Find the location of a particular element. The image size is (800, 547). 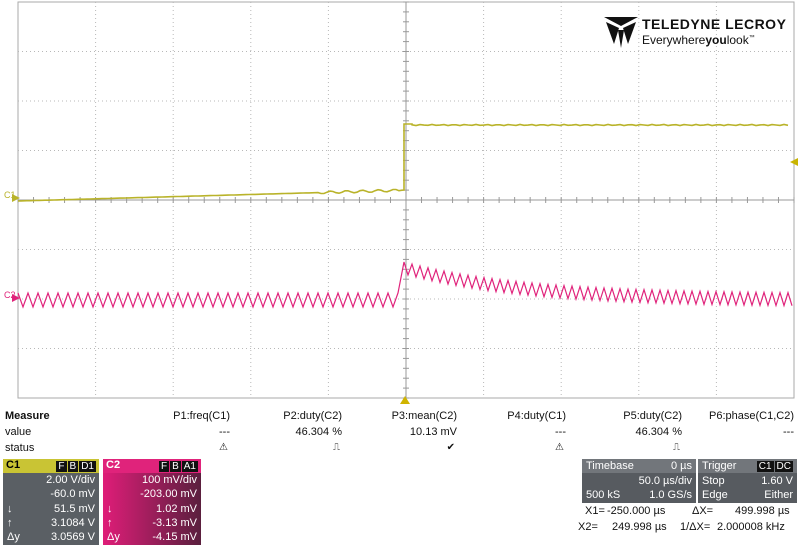

param-value: 10.13 mV is located at coordinates (433, 432).